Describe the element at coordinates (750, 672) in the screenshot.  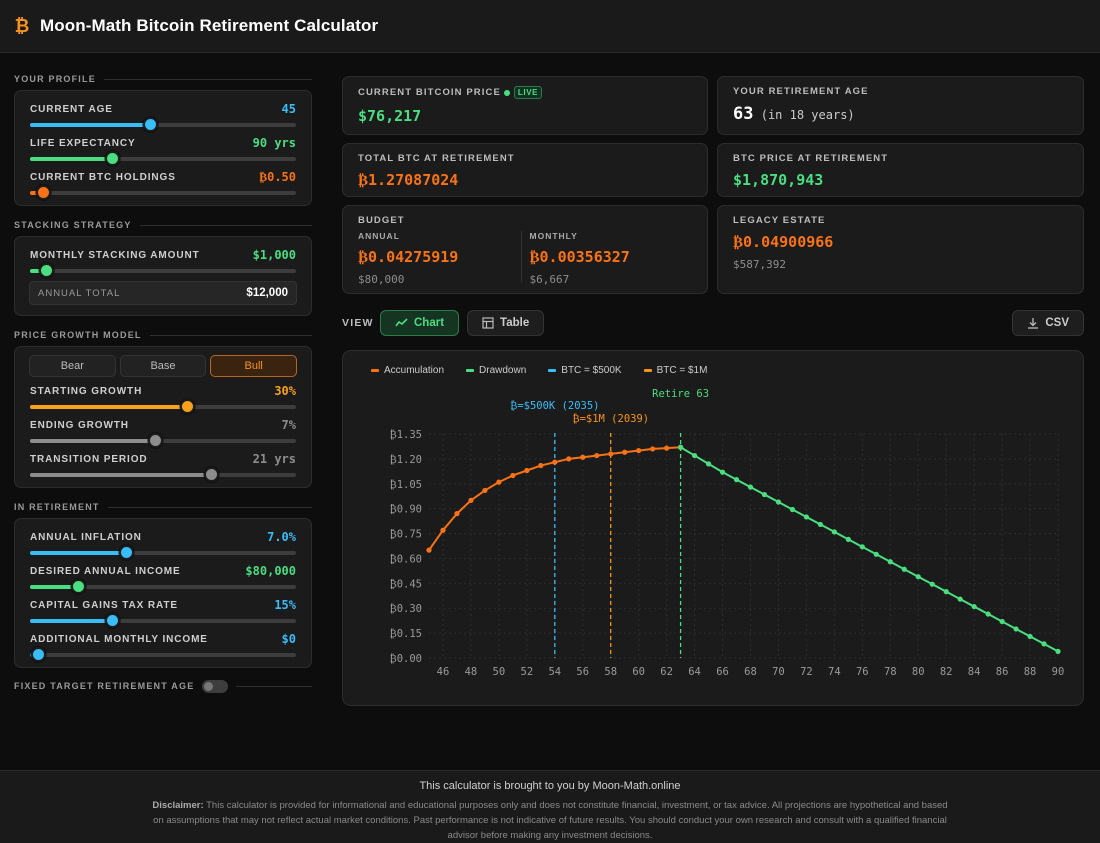
I see `x-tick-label: 68` at that location.